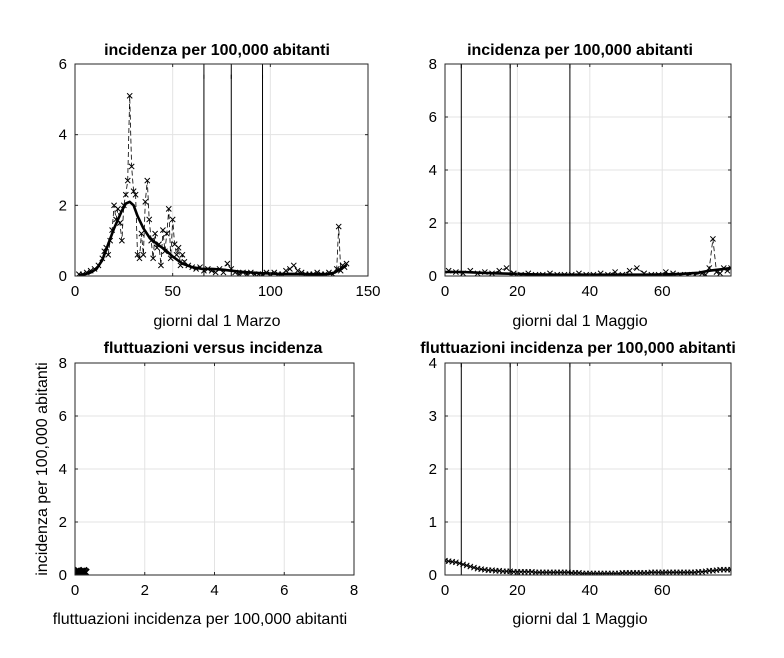  What do you see at coordinates (433, 522) in the screenshot?
I see `y-tick-label: 1` at bounding box center [433, 522].